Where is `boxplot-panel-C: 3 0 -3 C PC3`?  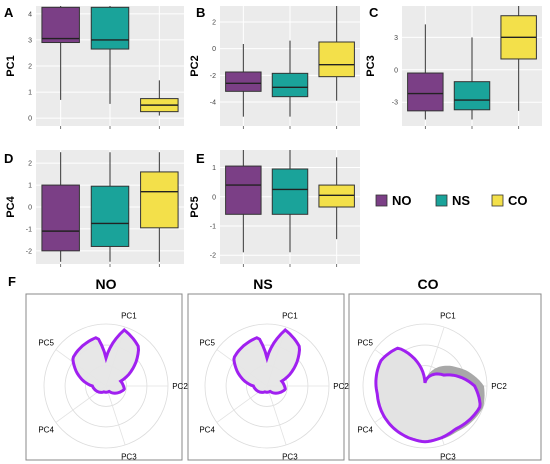
boxplot-panel-C: 3 0 -3 C PC3 is located at coordinates (453, 67).